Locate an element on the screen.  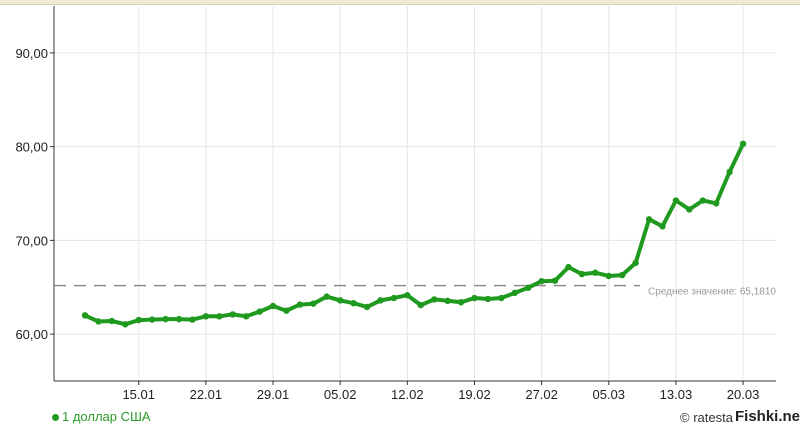
legend-item: 1 доллар США is located at coordinates (101, 416).